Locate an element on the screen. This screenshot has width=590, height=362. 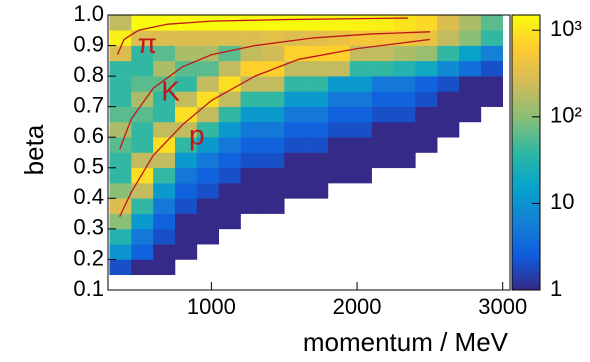
y-axis-title: beta is located at coordinates (34, 149).